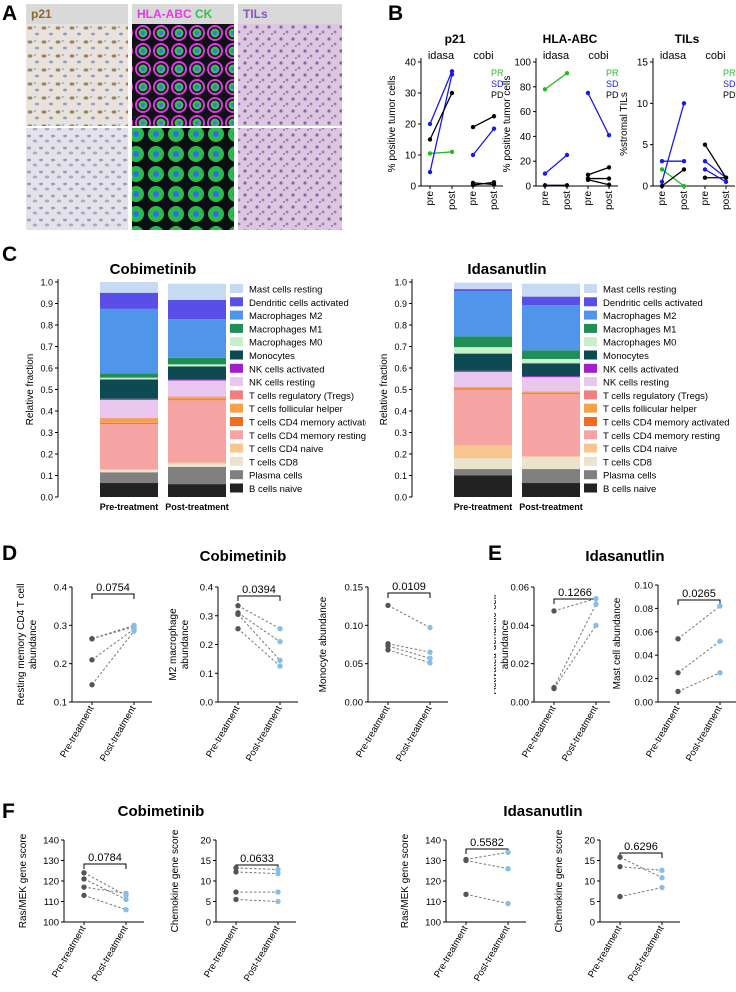  What do you see at coordinates (354, 703) in the screenshot?
I see `y-tick-label: 0.00` at bounding box center [354, 703].